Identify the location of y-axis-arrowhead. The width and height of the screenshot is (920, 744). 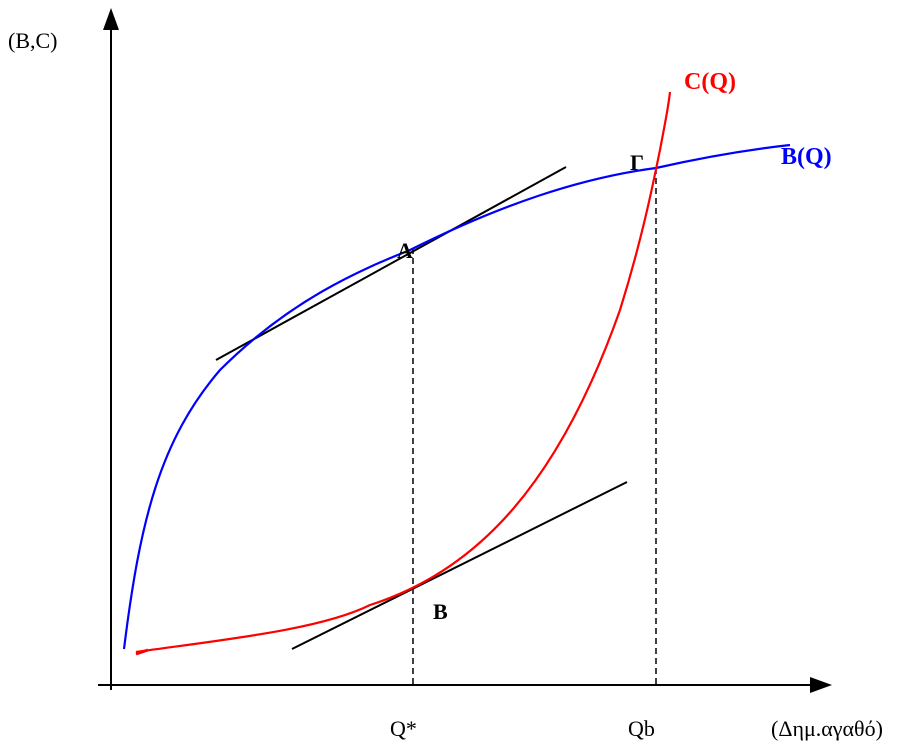
(111, 19).